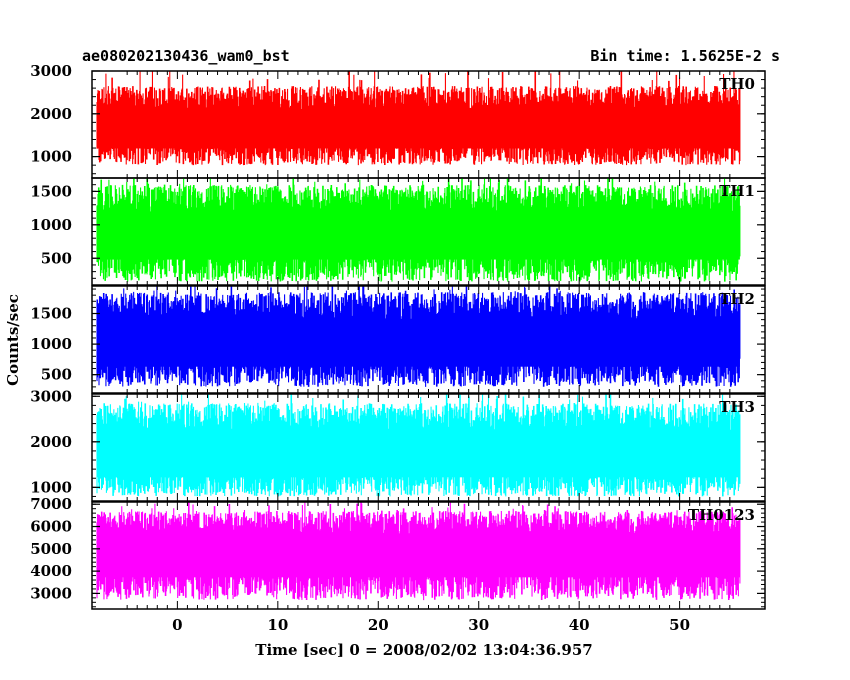  What do you see at coordinates (51, 549) in the screenshot?
I see `y-tick-label: 5000` at bounding box center [51, 549].